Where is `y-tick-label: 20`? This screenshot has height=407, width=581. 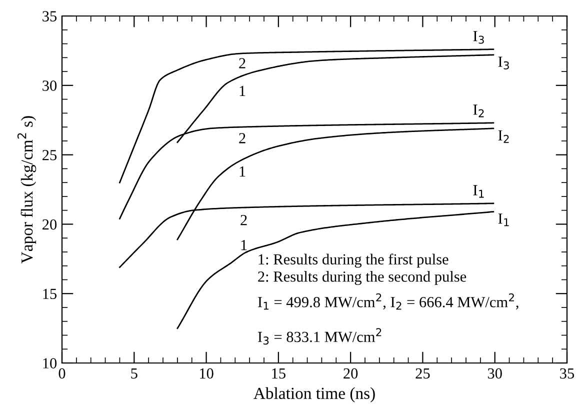 y-tick-label: 20 is located at coordinates (49, 224).